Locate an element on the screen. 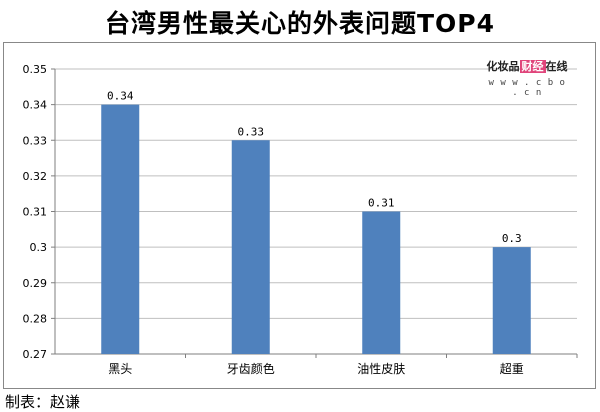 The height and width of the screenshot is (412, 600). y-tick-label: 0.31 is located at coordinates (35, 212).